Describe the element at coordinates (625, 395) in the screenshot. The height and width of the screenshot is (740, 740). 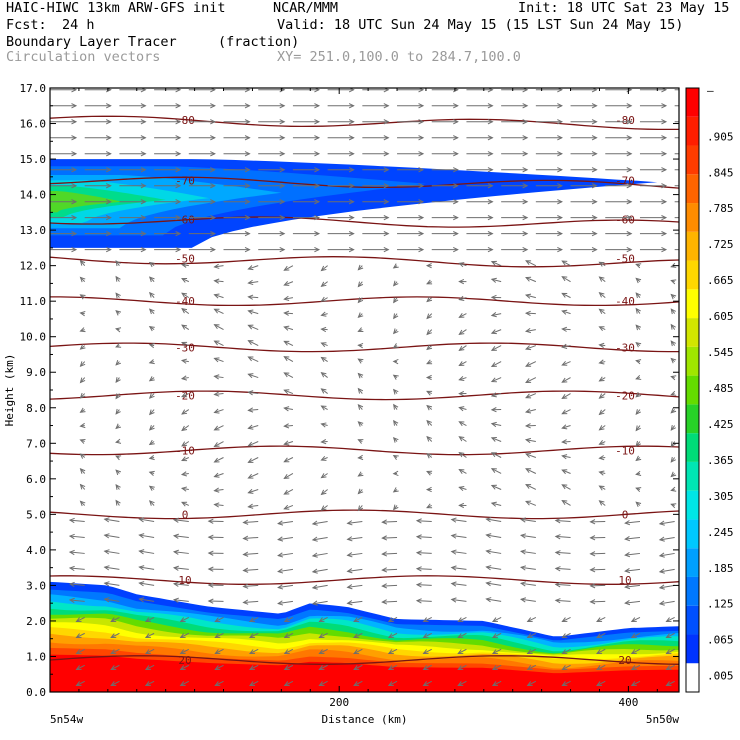
I see `isotherm-label: -20` at that location.